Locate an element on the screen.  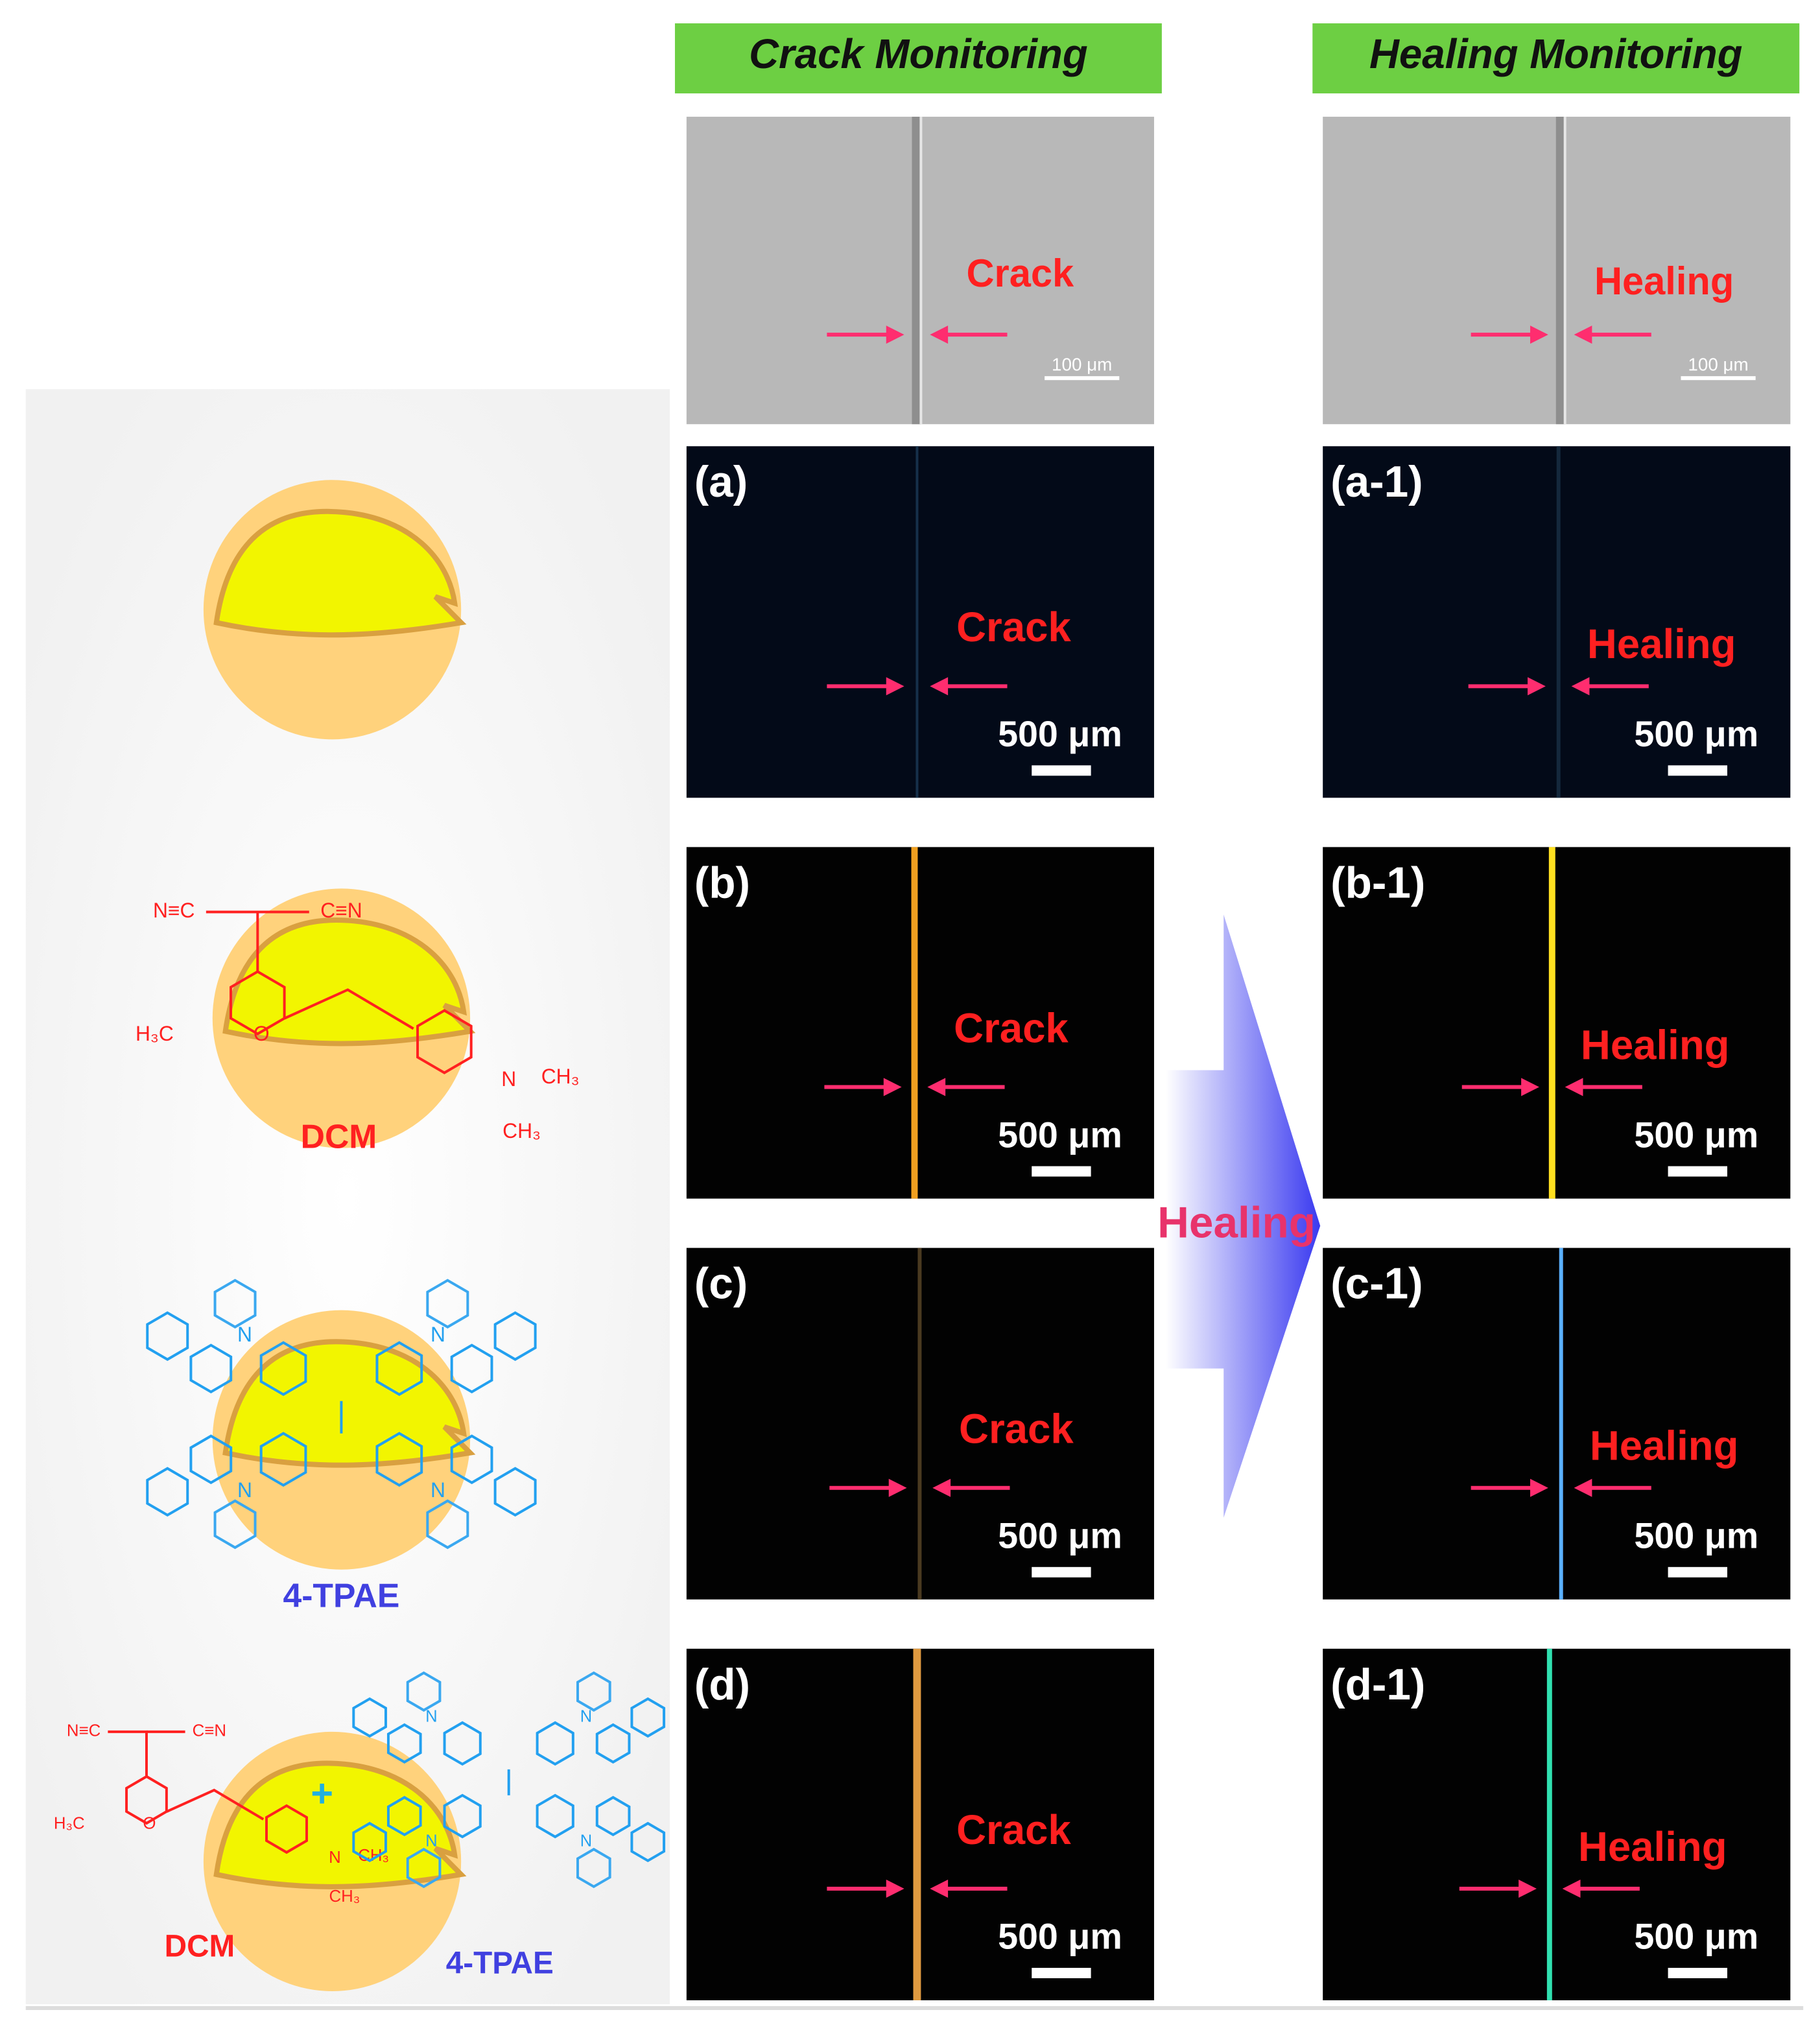
healing-arrow is located at coordinates (1243, 1216).